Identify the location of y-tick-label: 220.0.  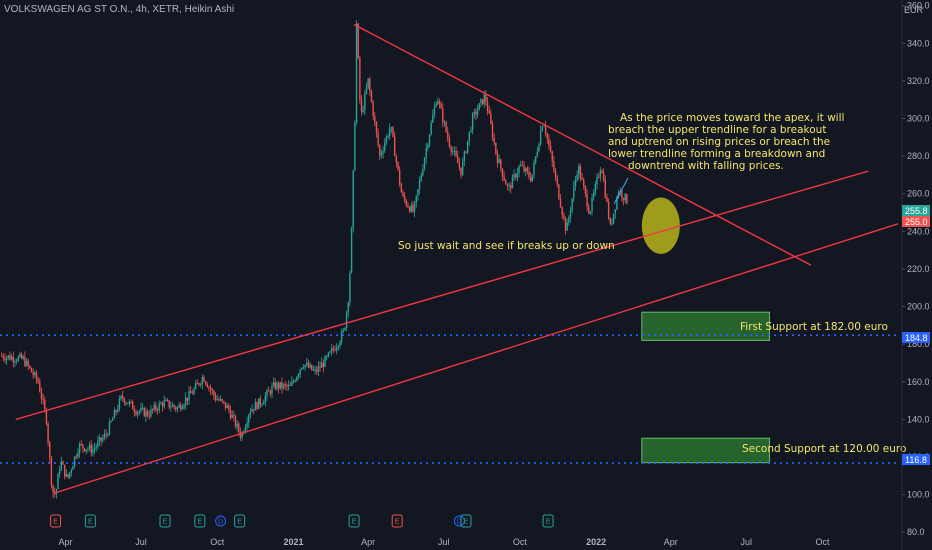
(918, 269).